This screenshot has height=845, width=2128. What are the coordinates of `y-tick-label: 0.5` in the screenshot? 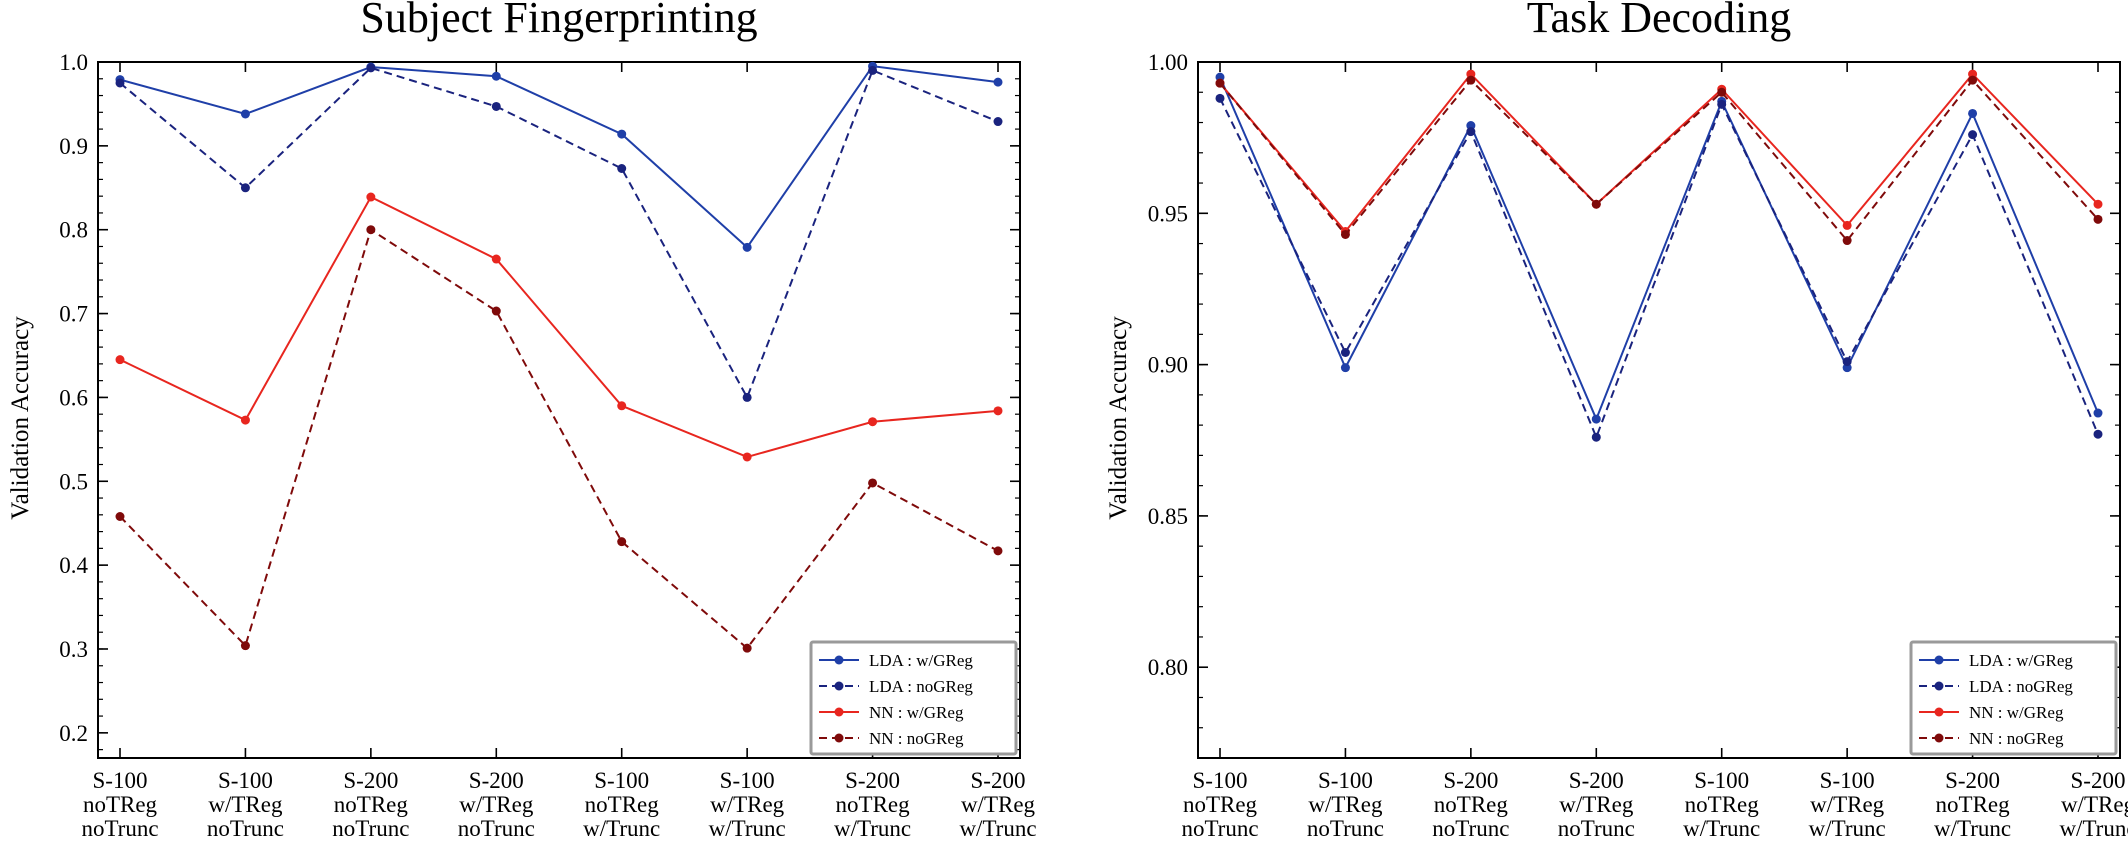 It's located at (73, 481).